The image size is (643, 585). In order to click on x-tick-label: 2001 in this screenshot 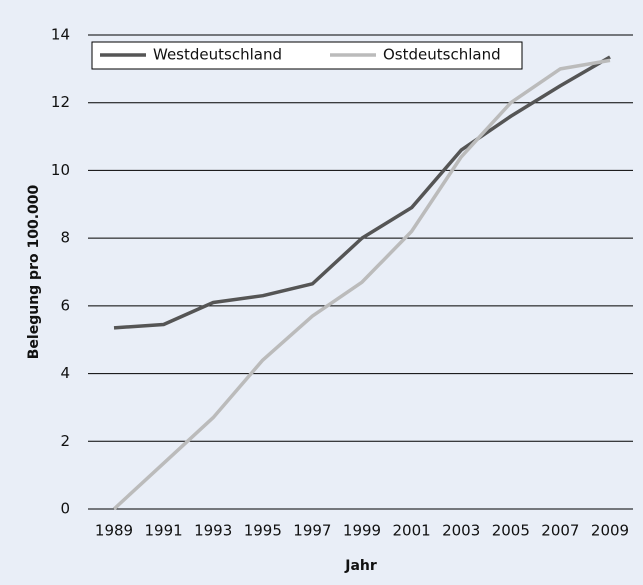, I will do `click(412, 531)`.